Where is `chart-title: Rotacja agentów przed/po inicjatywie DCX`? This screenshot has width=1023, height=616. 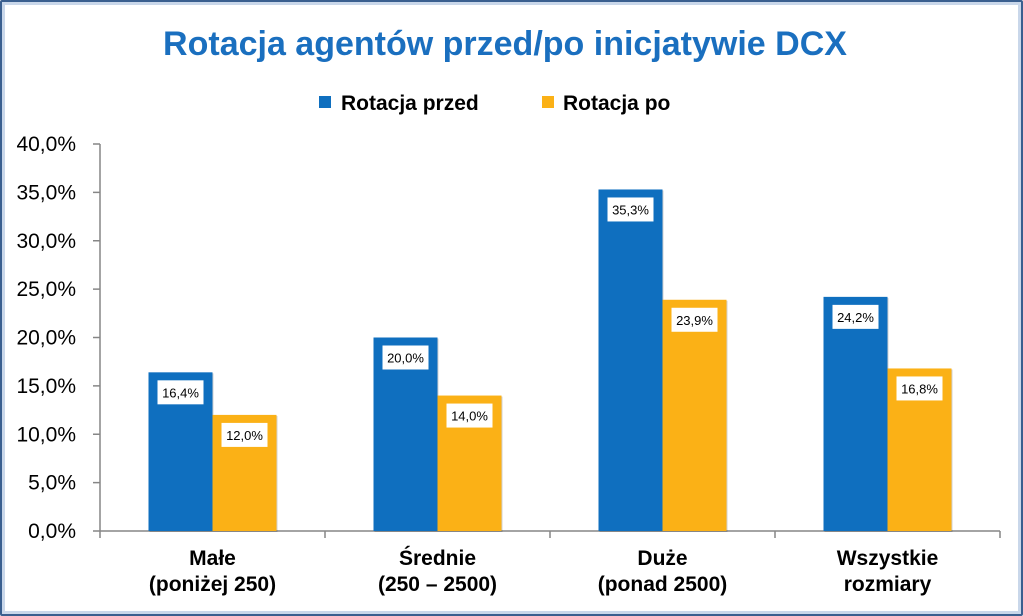
chart-title: Rotacja agentów przed/po inicjatywie DCX is located at coordinates (505, 44).